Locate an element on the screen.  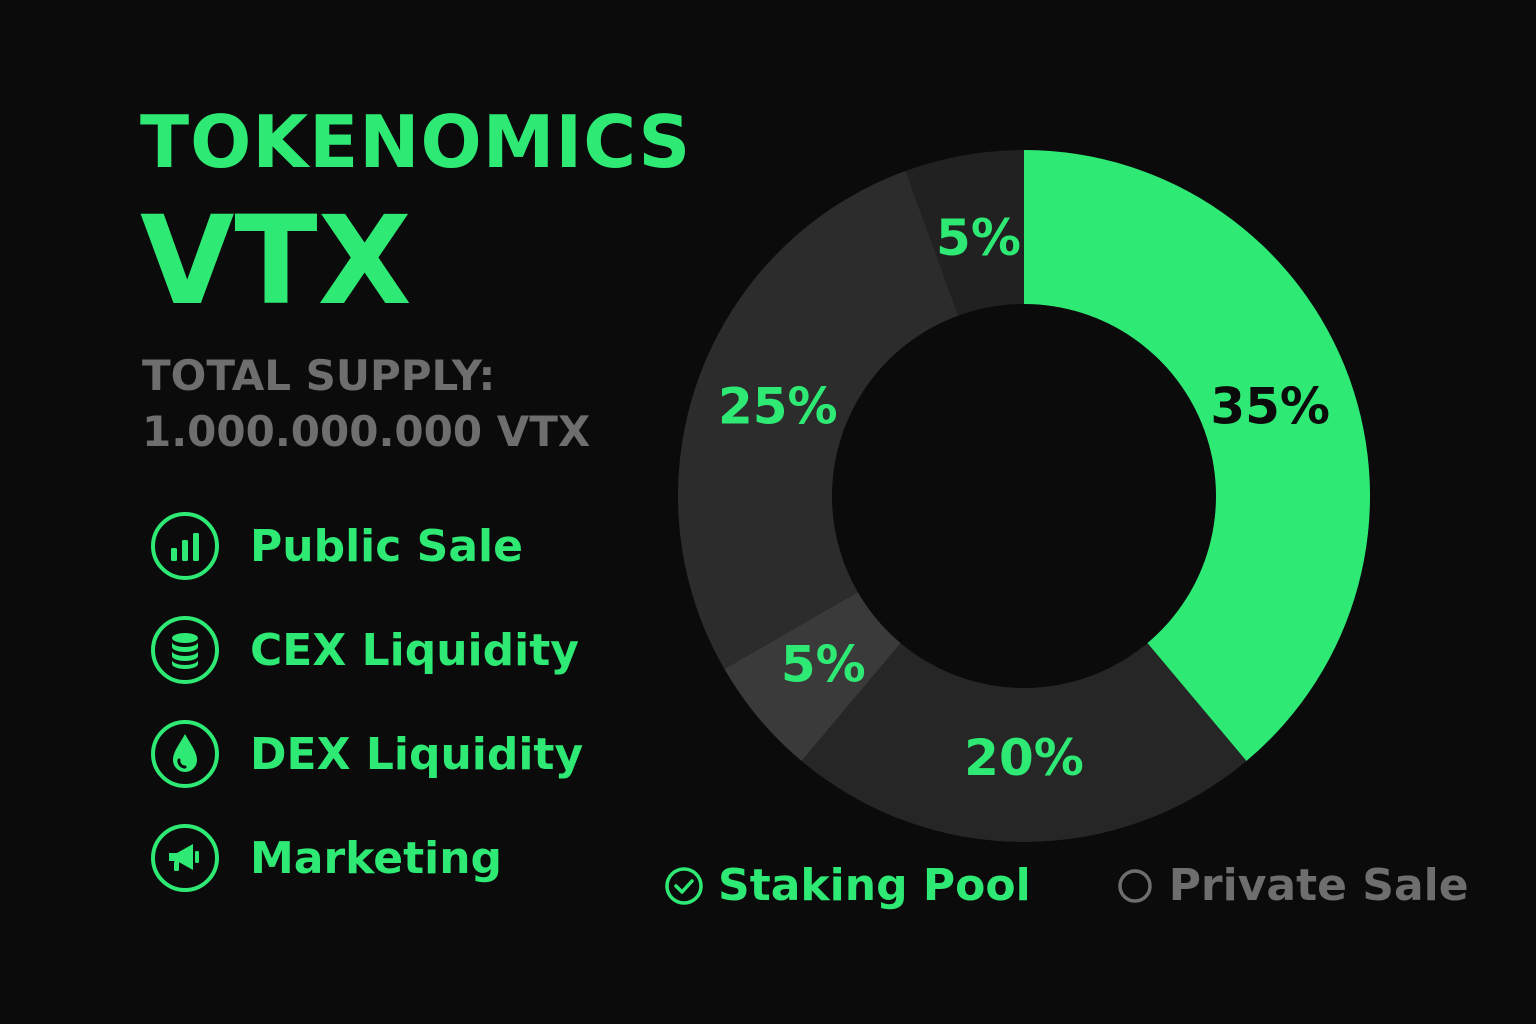
total-supply: TOTAL SUPPLY: 1.000.000.000 VTX is located at coordinates (366, 404).